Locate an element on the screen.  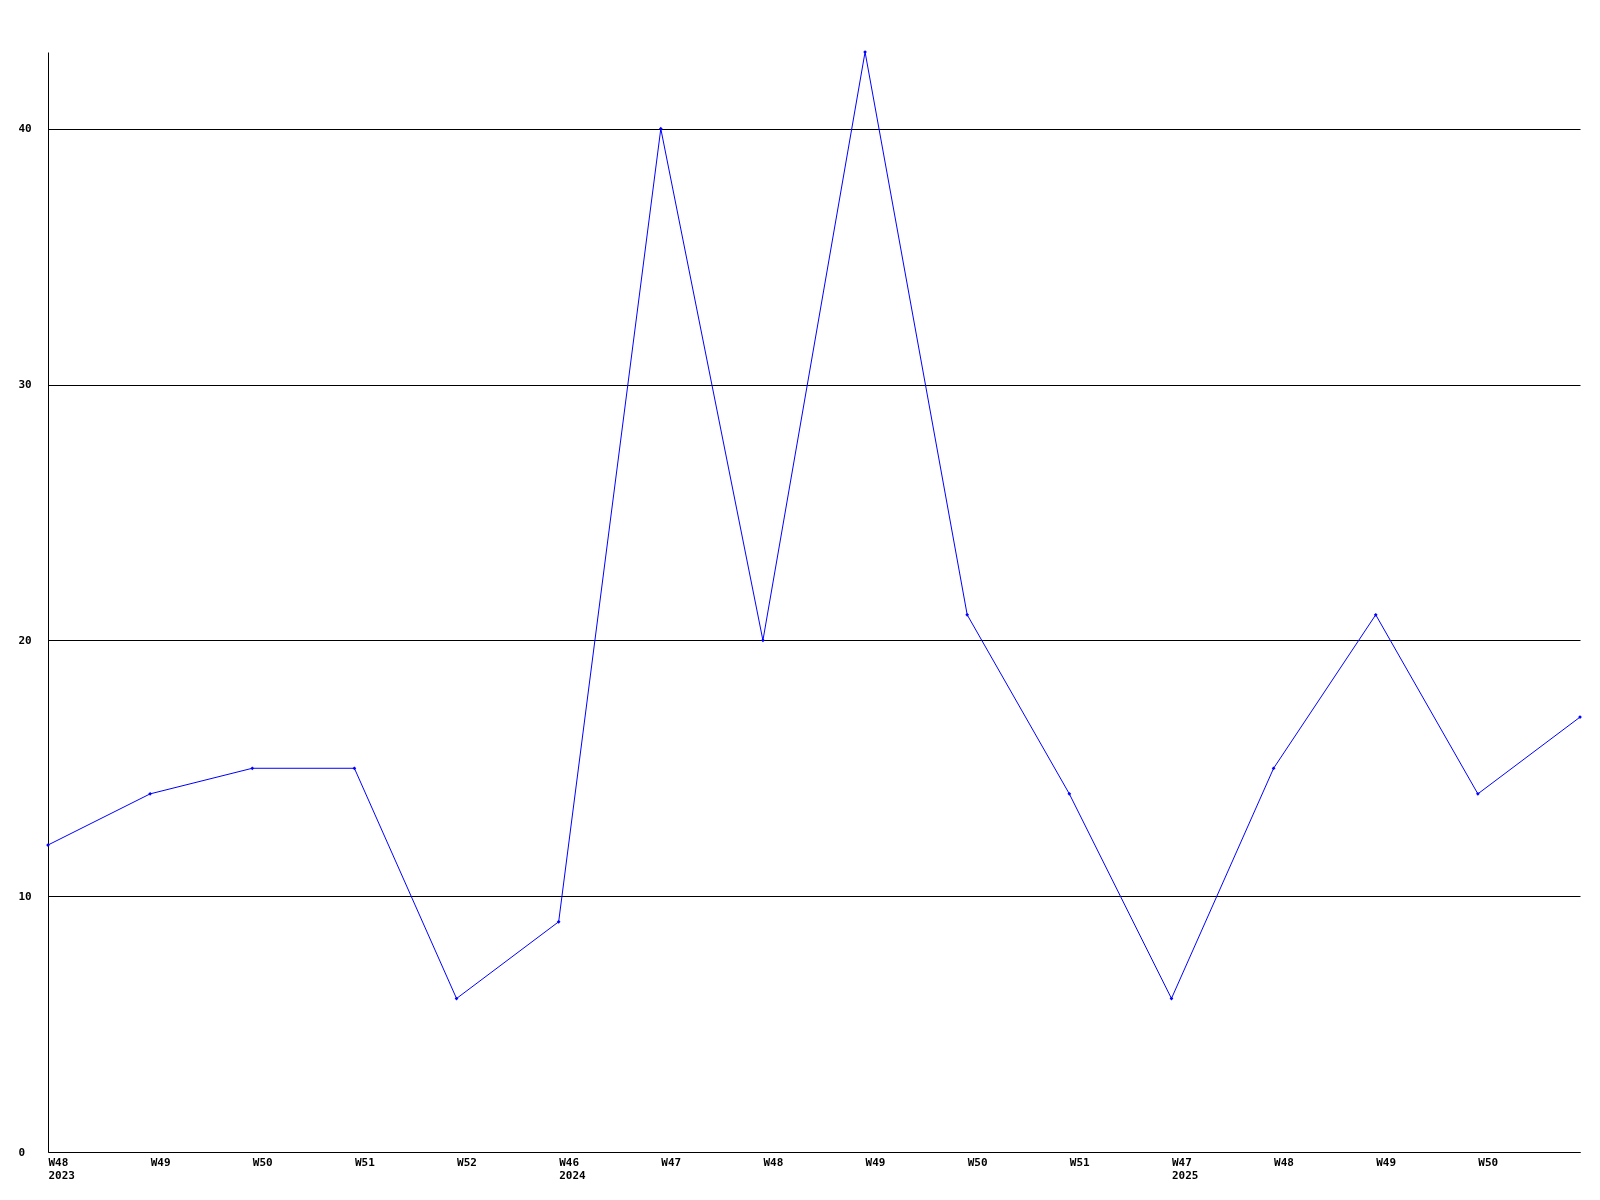
x-tick-label: W47 is located at coordinates (671, 1162).